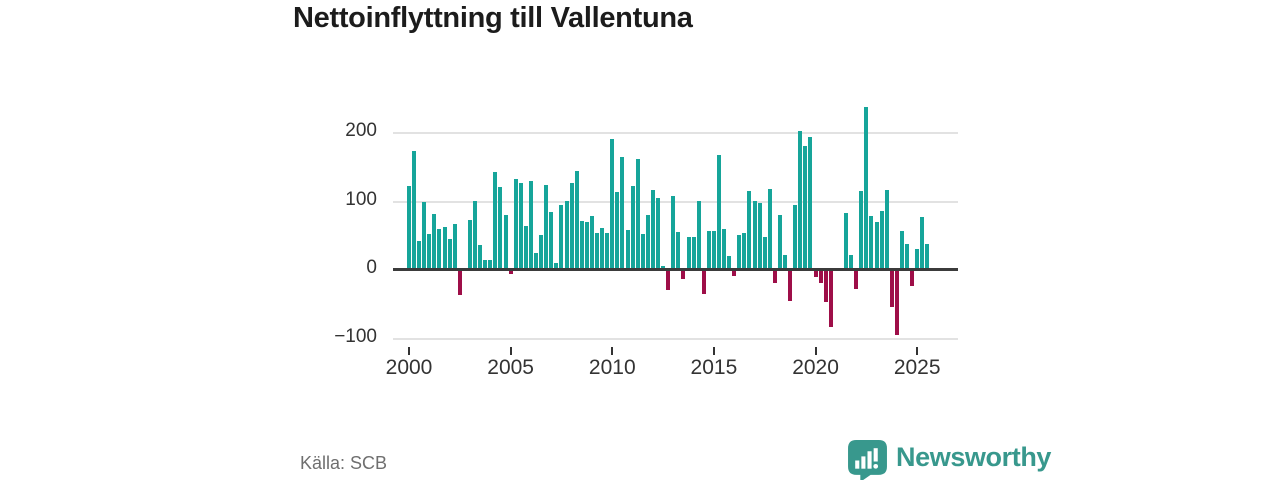 Image resolution: width=1280 pixels, height=480 pixels. Describe the element at coordinates (861, 229) in the screenshot. I see `bar-q89-positive` at that location.